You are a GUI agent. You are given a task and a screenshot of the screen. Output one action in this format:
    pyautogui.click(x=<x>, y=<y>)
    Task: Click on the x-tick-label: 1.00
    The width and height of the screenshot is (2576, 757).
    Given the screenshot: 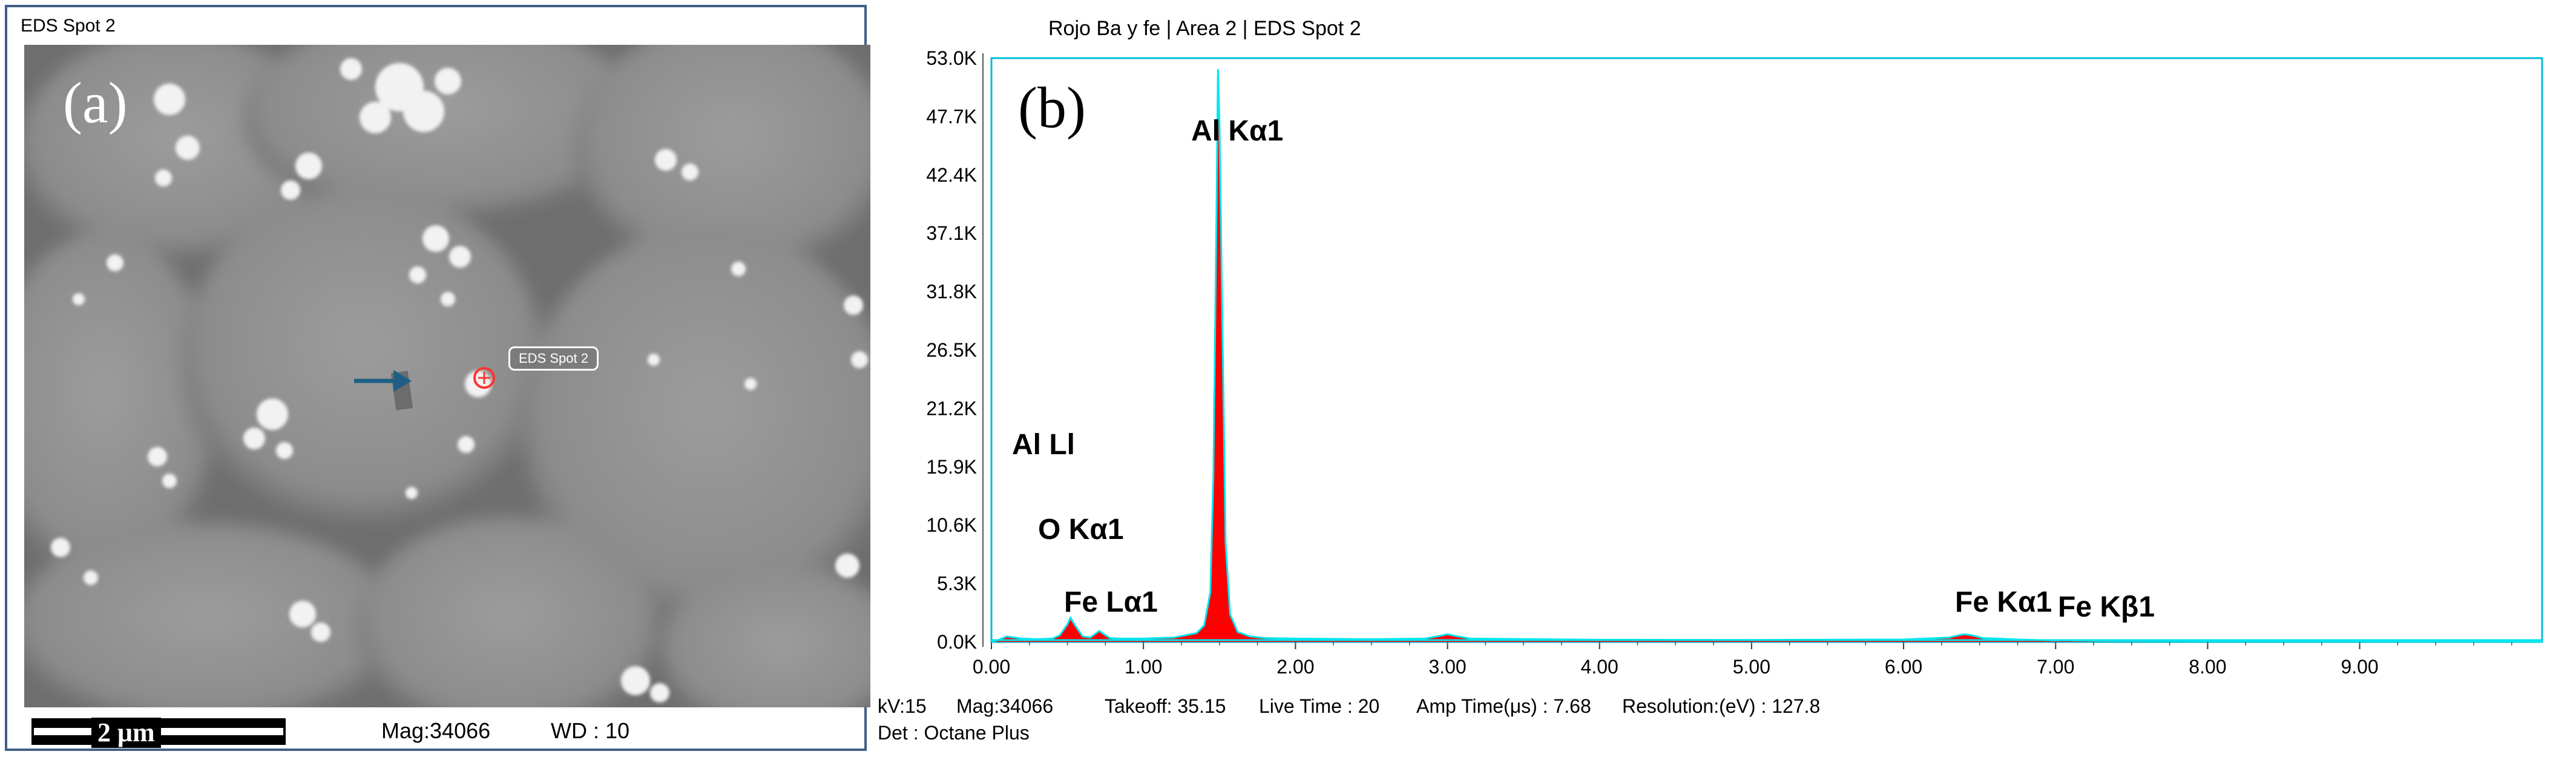 What is the action you would take?
    pyautogui.click(x=1143, y=667)
    